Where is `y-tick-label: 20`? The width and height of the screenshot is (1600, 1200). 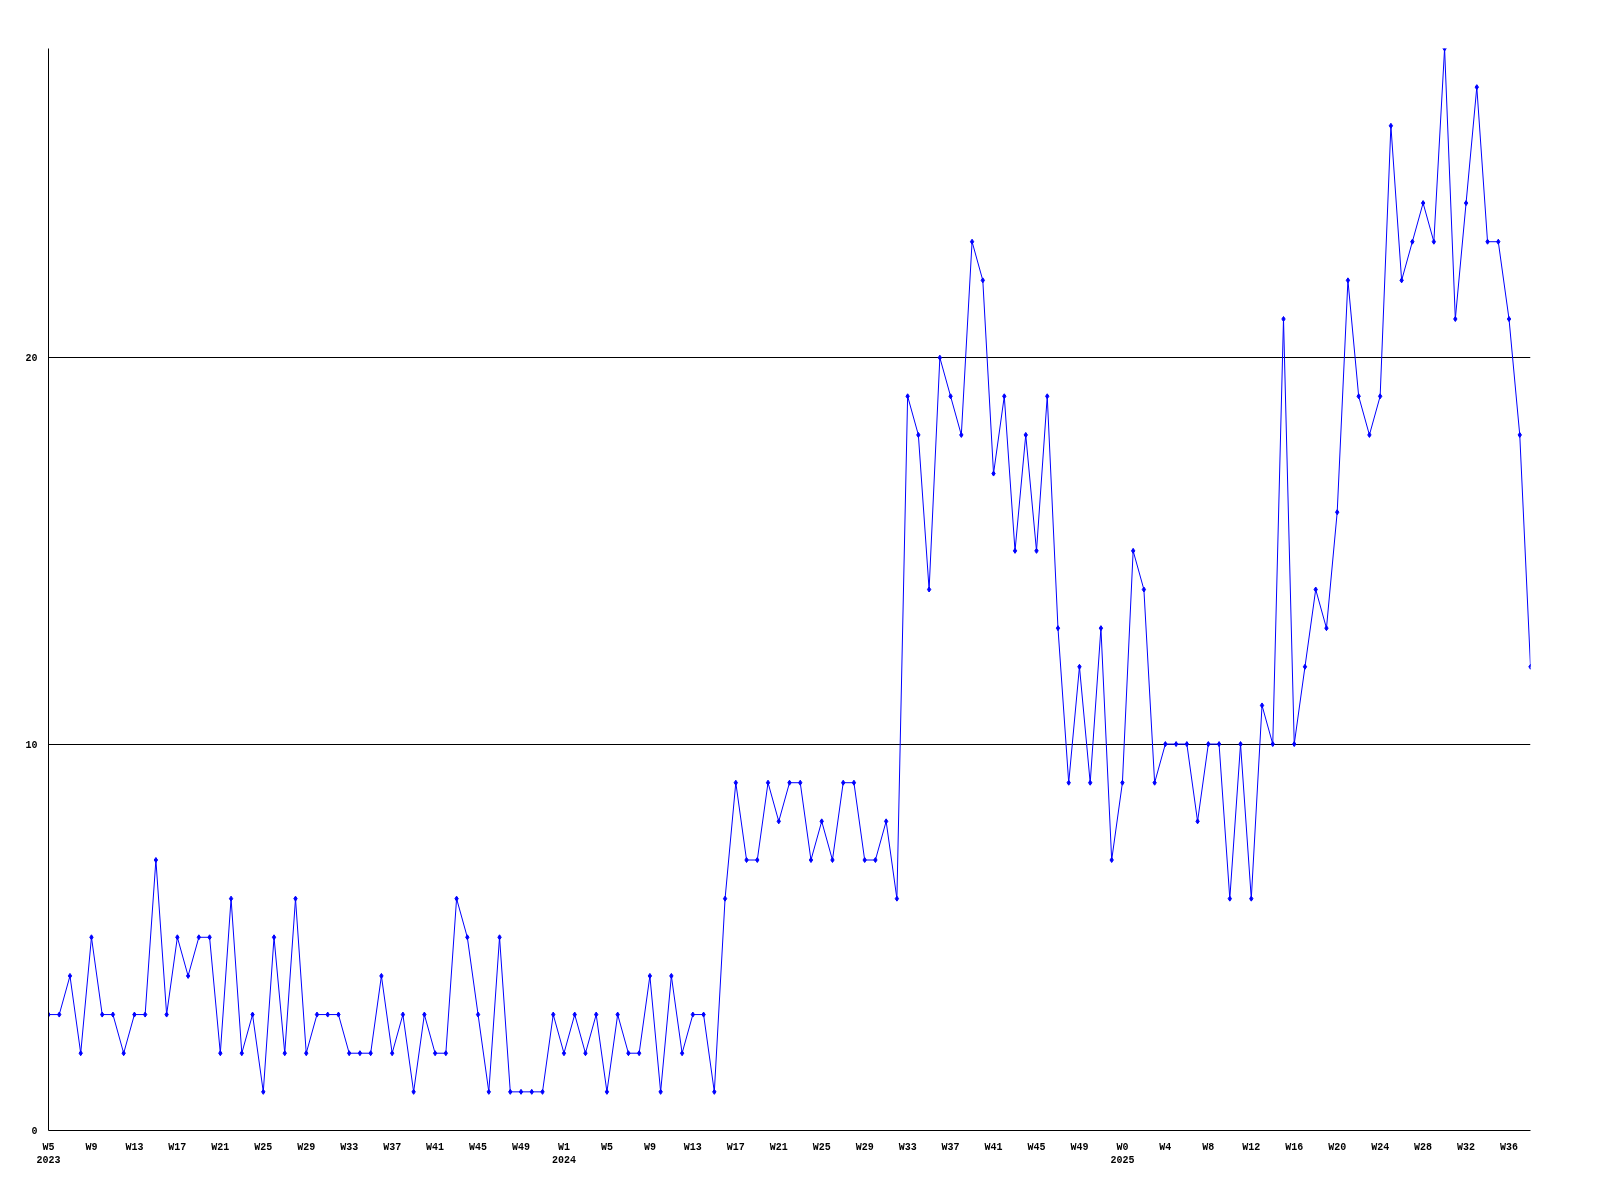
y-tick-label: 20 is located at coordinates (31, 359).